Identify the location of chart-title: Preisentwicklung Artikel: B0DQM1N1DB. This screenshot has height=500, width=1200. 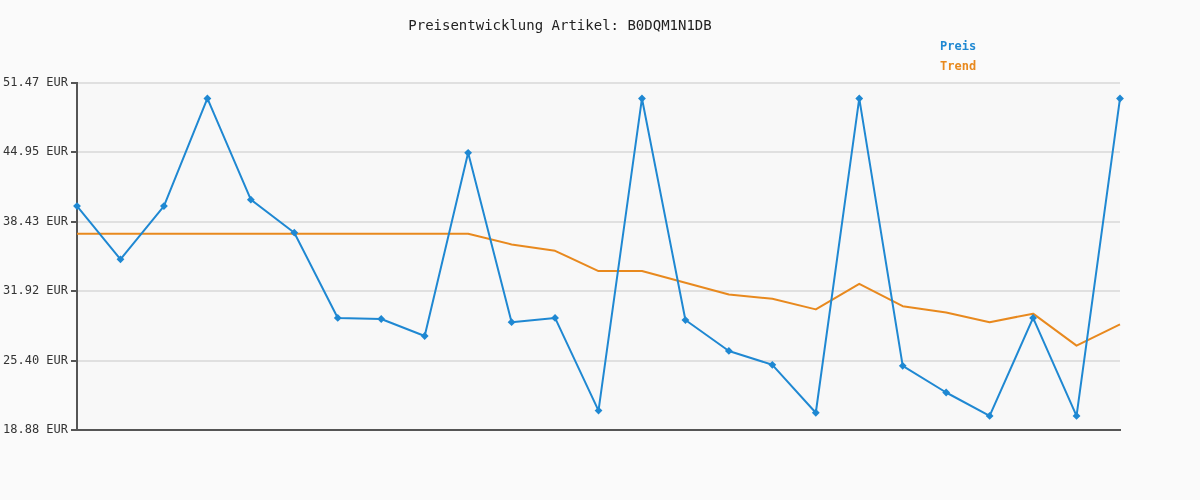
(560, 25).